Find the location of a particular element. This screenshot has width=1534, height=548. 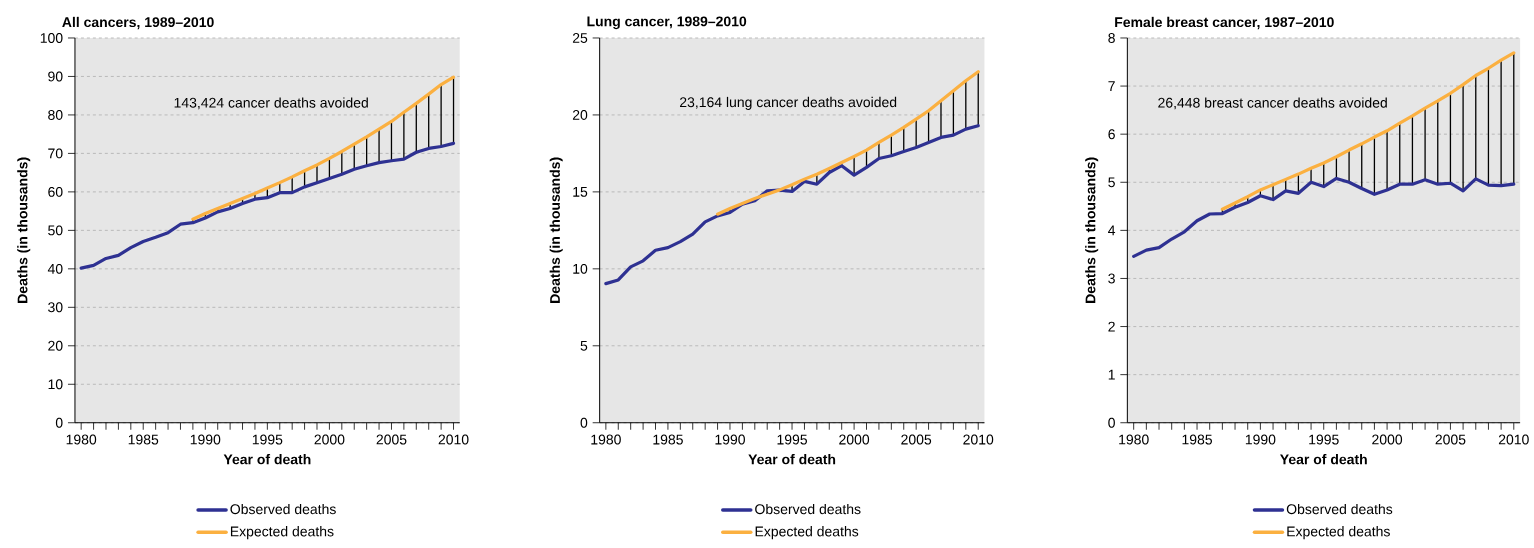

y-tick-label: 1 is located at coordinates (1111, 375).